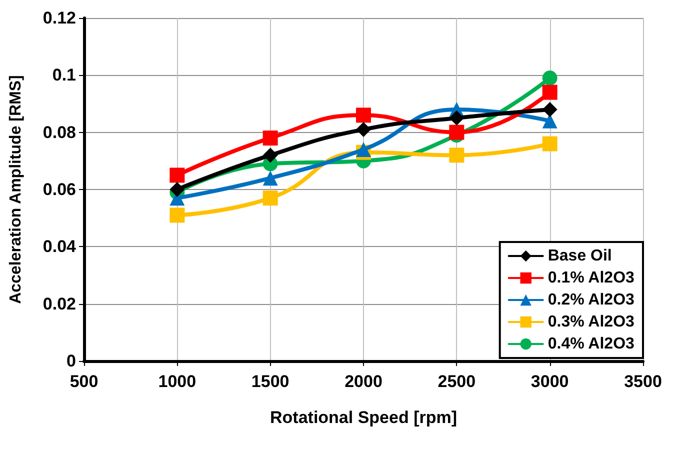  I want to click on y-axis-title: Acceleration Amplitude [RMS], so click(16, 189).